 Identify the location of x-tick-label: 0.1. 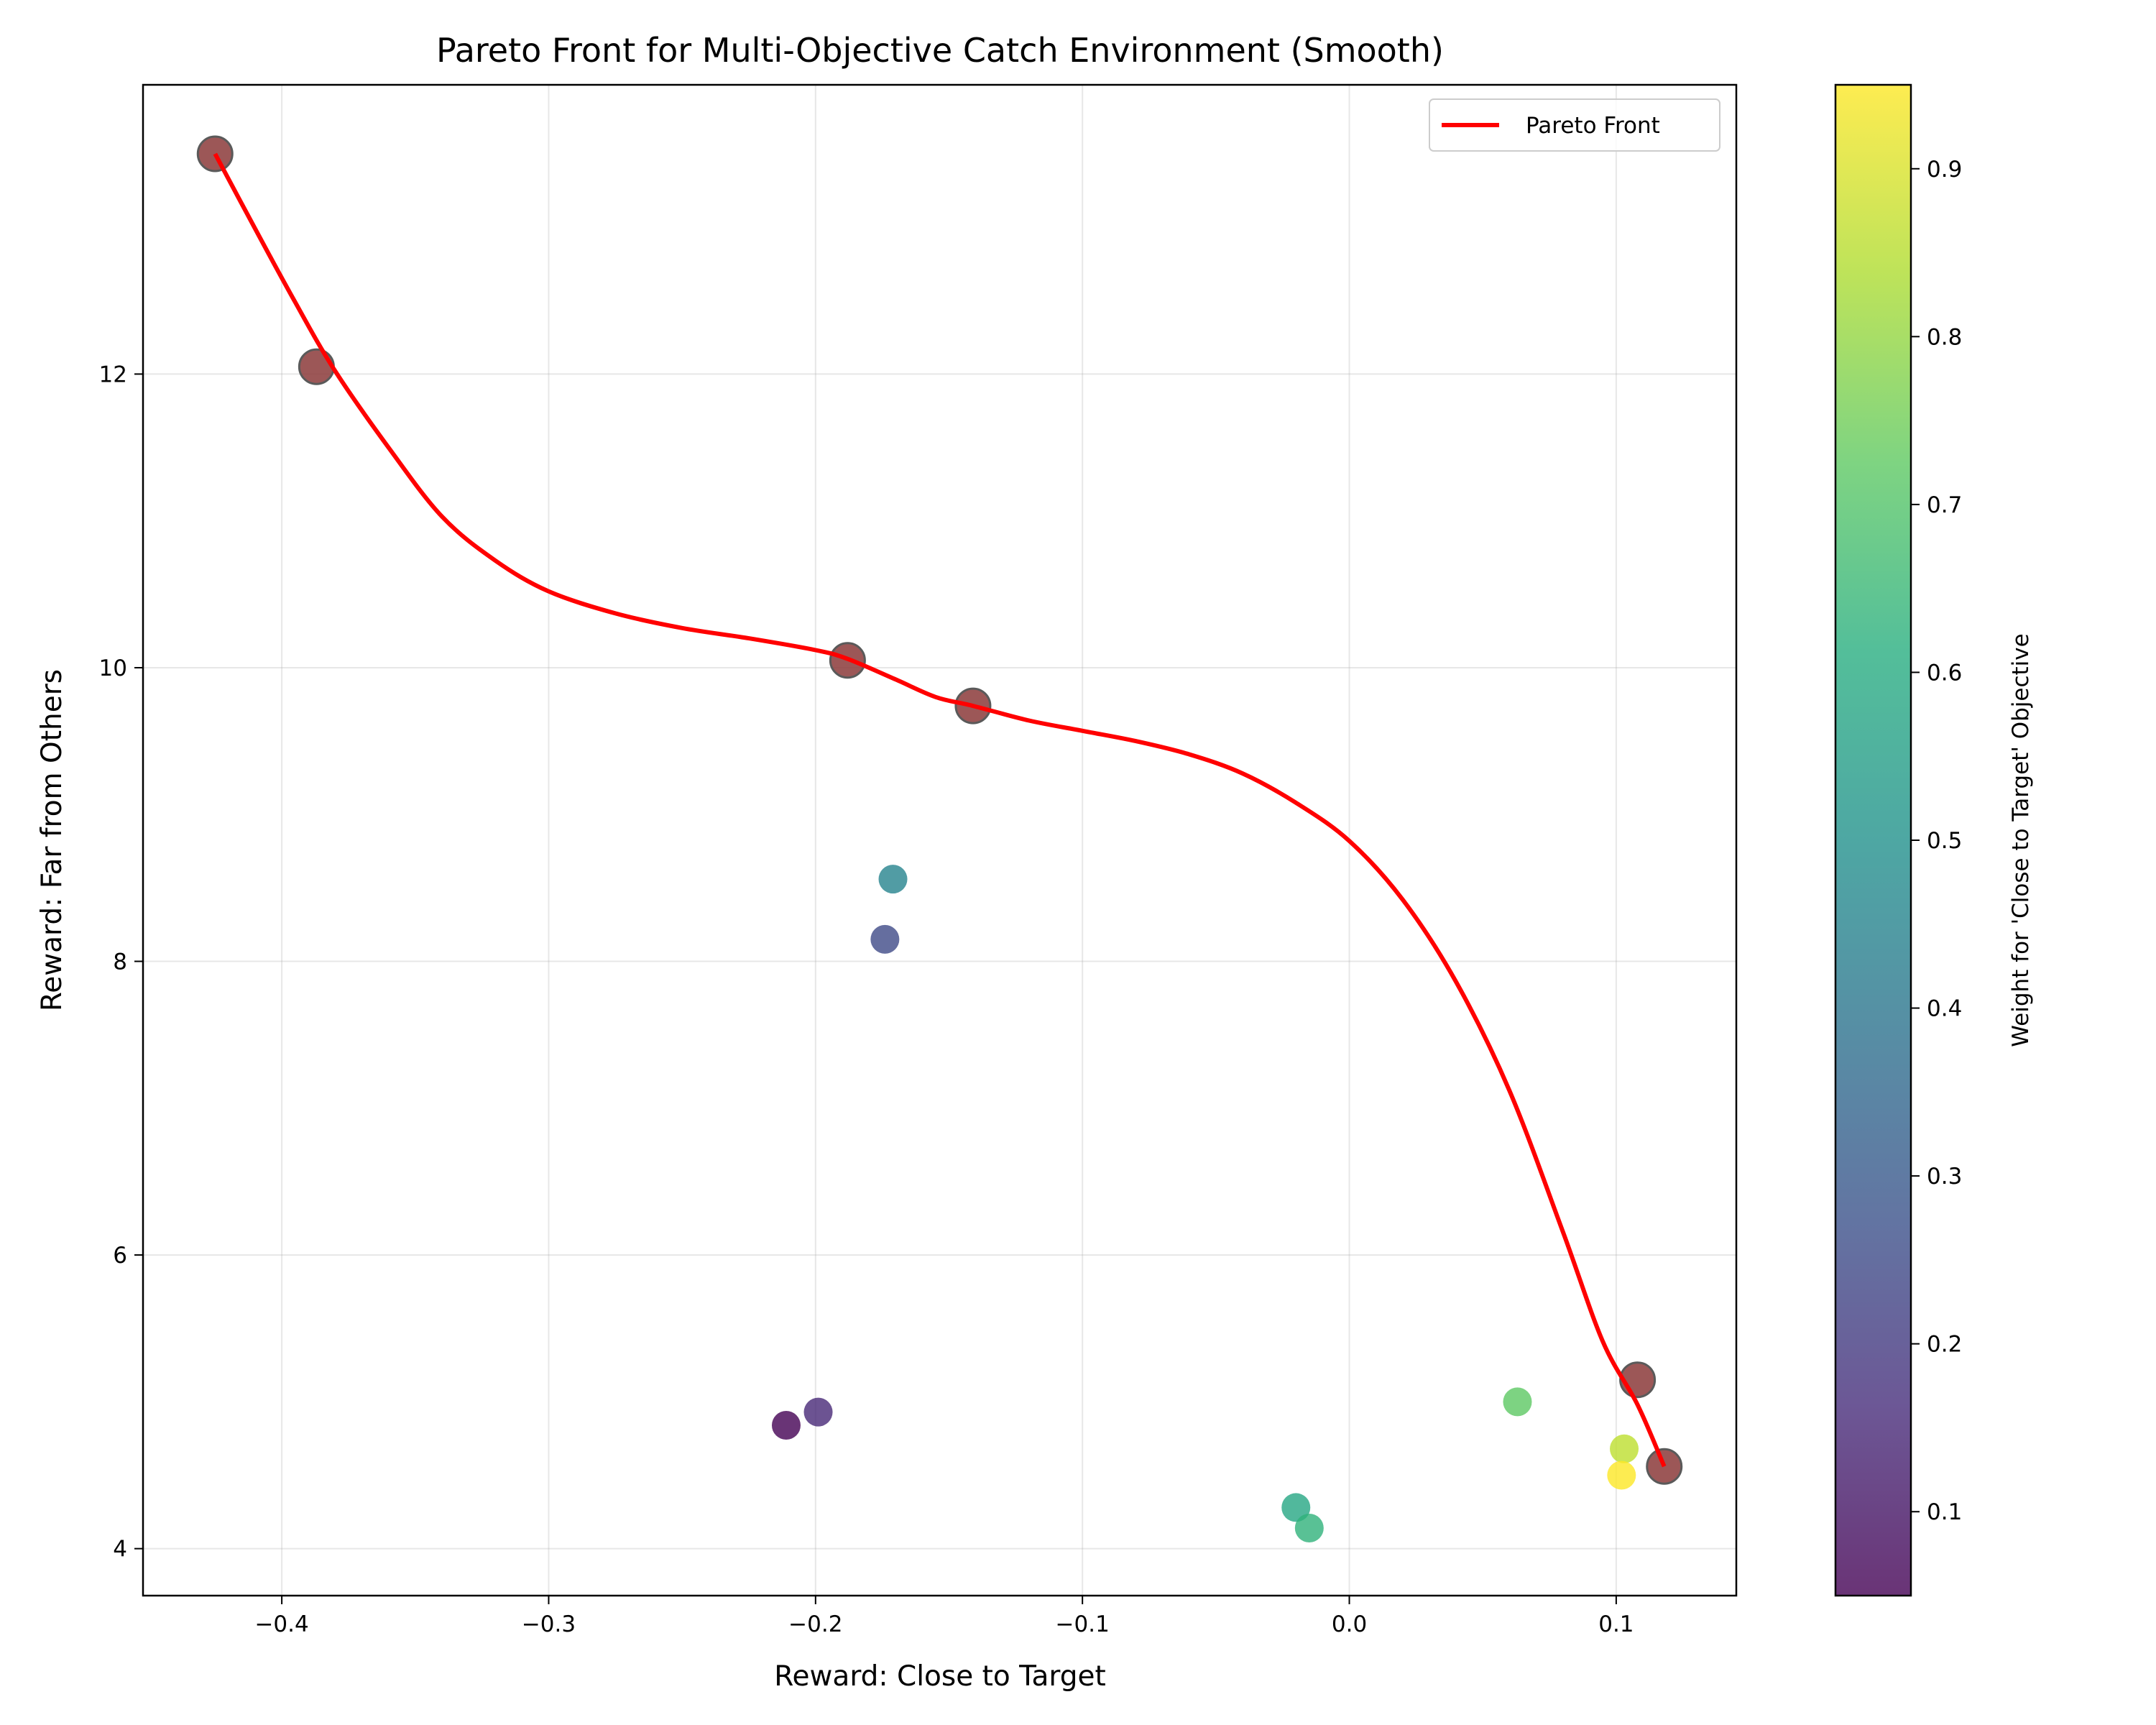
(1616, 1624).